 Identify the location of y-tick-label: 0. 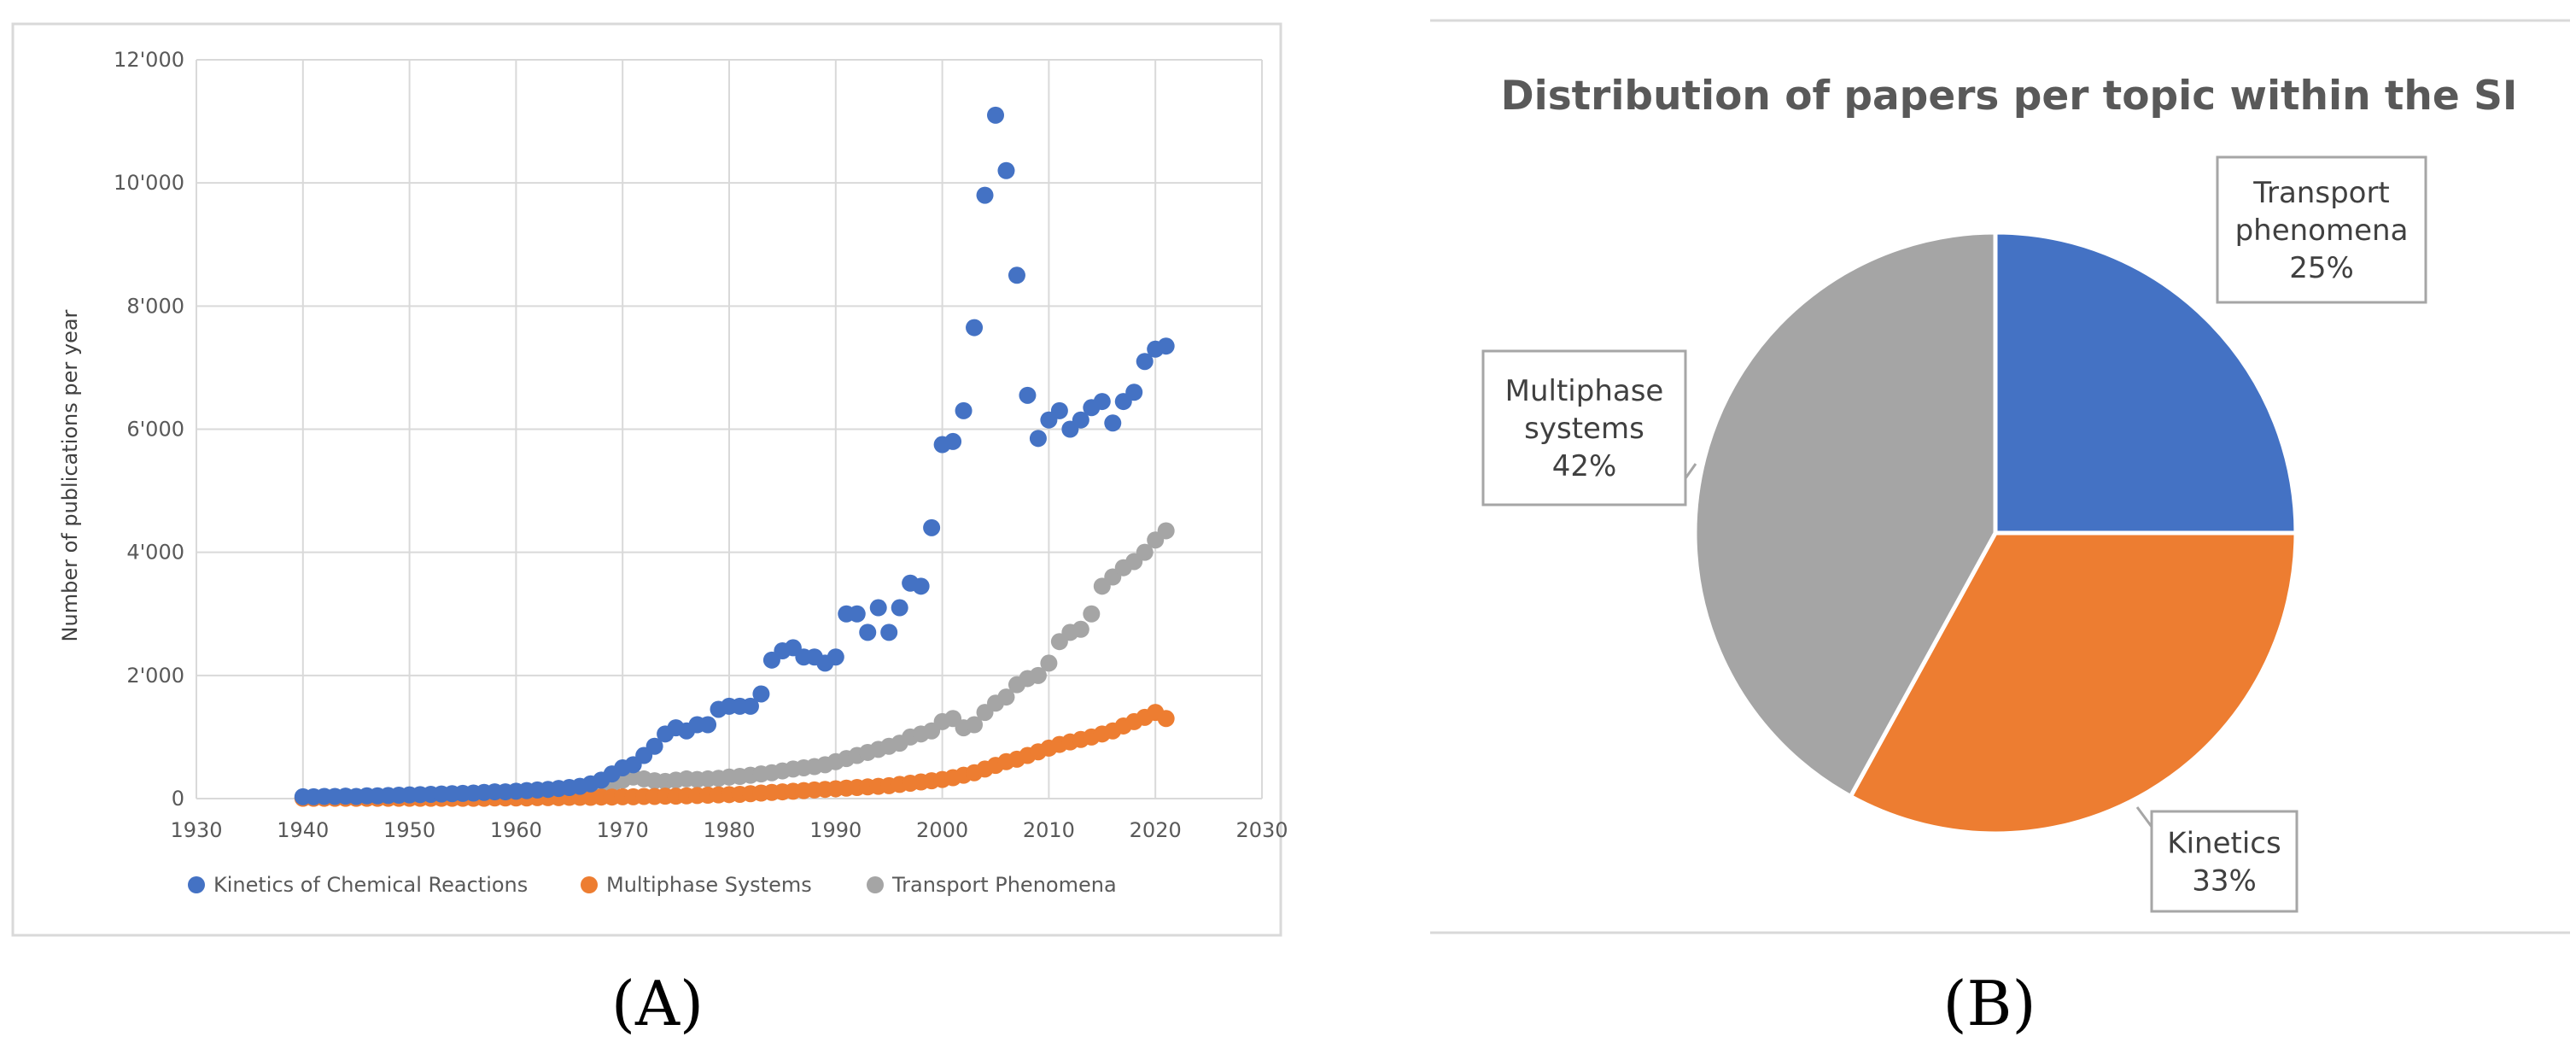
(178, 799).